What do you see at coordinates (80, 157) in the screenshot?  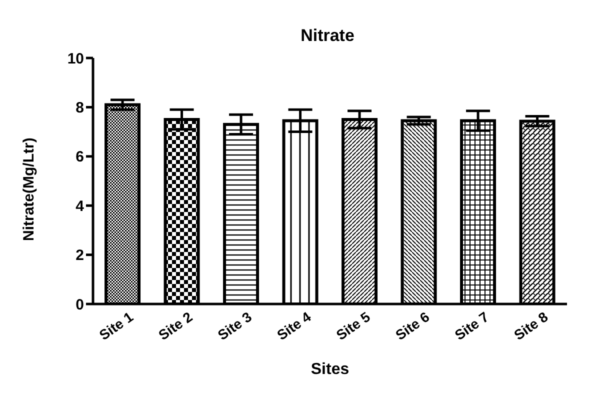 I see `y-tick-label: 6` at bounding box center [80, 157].